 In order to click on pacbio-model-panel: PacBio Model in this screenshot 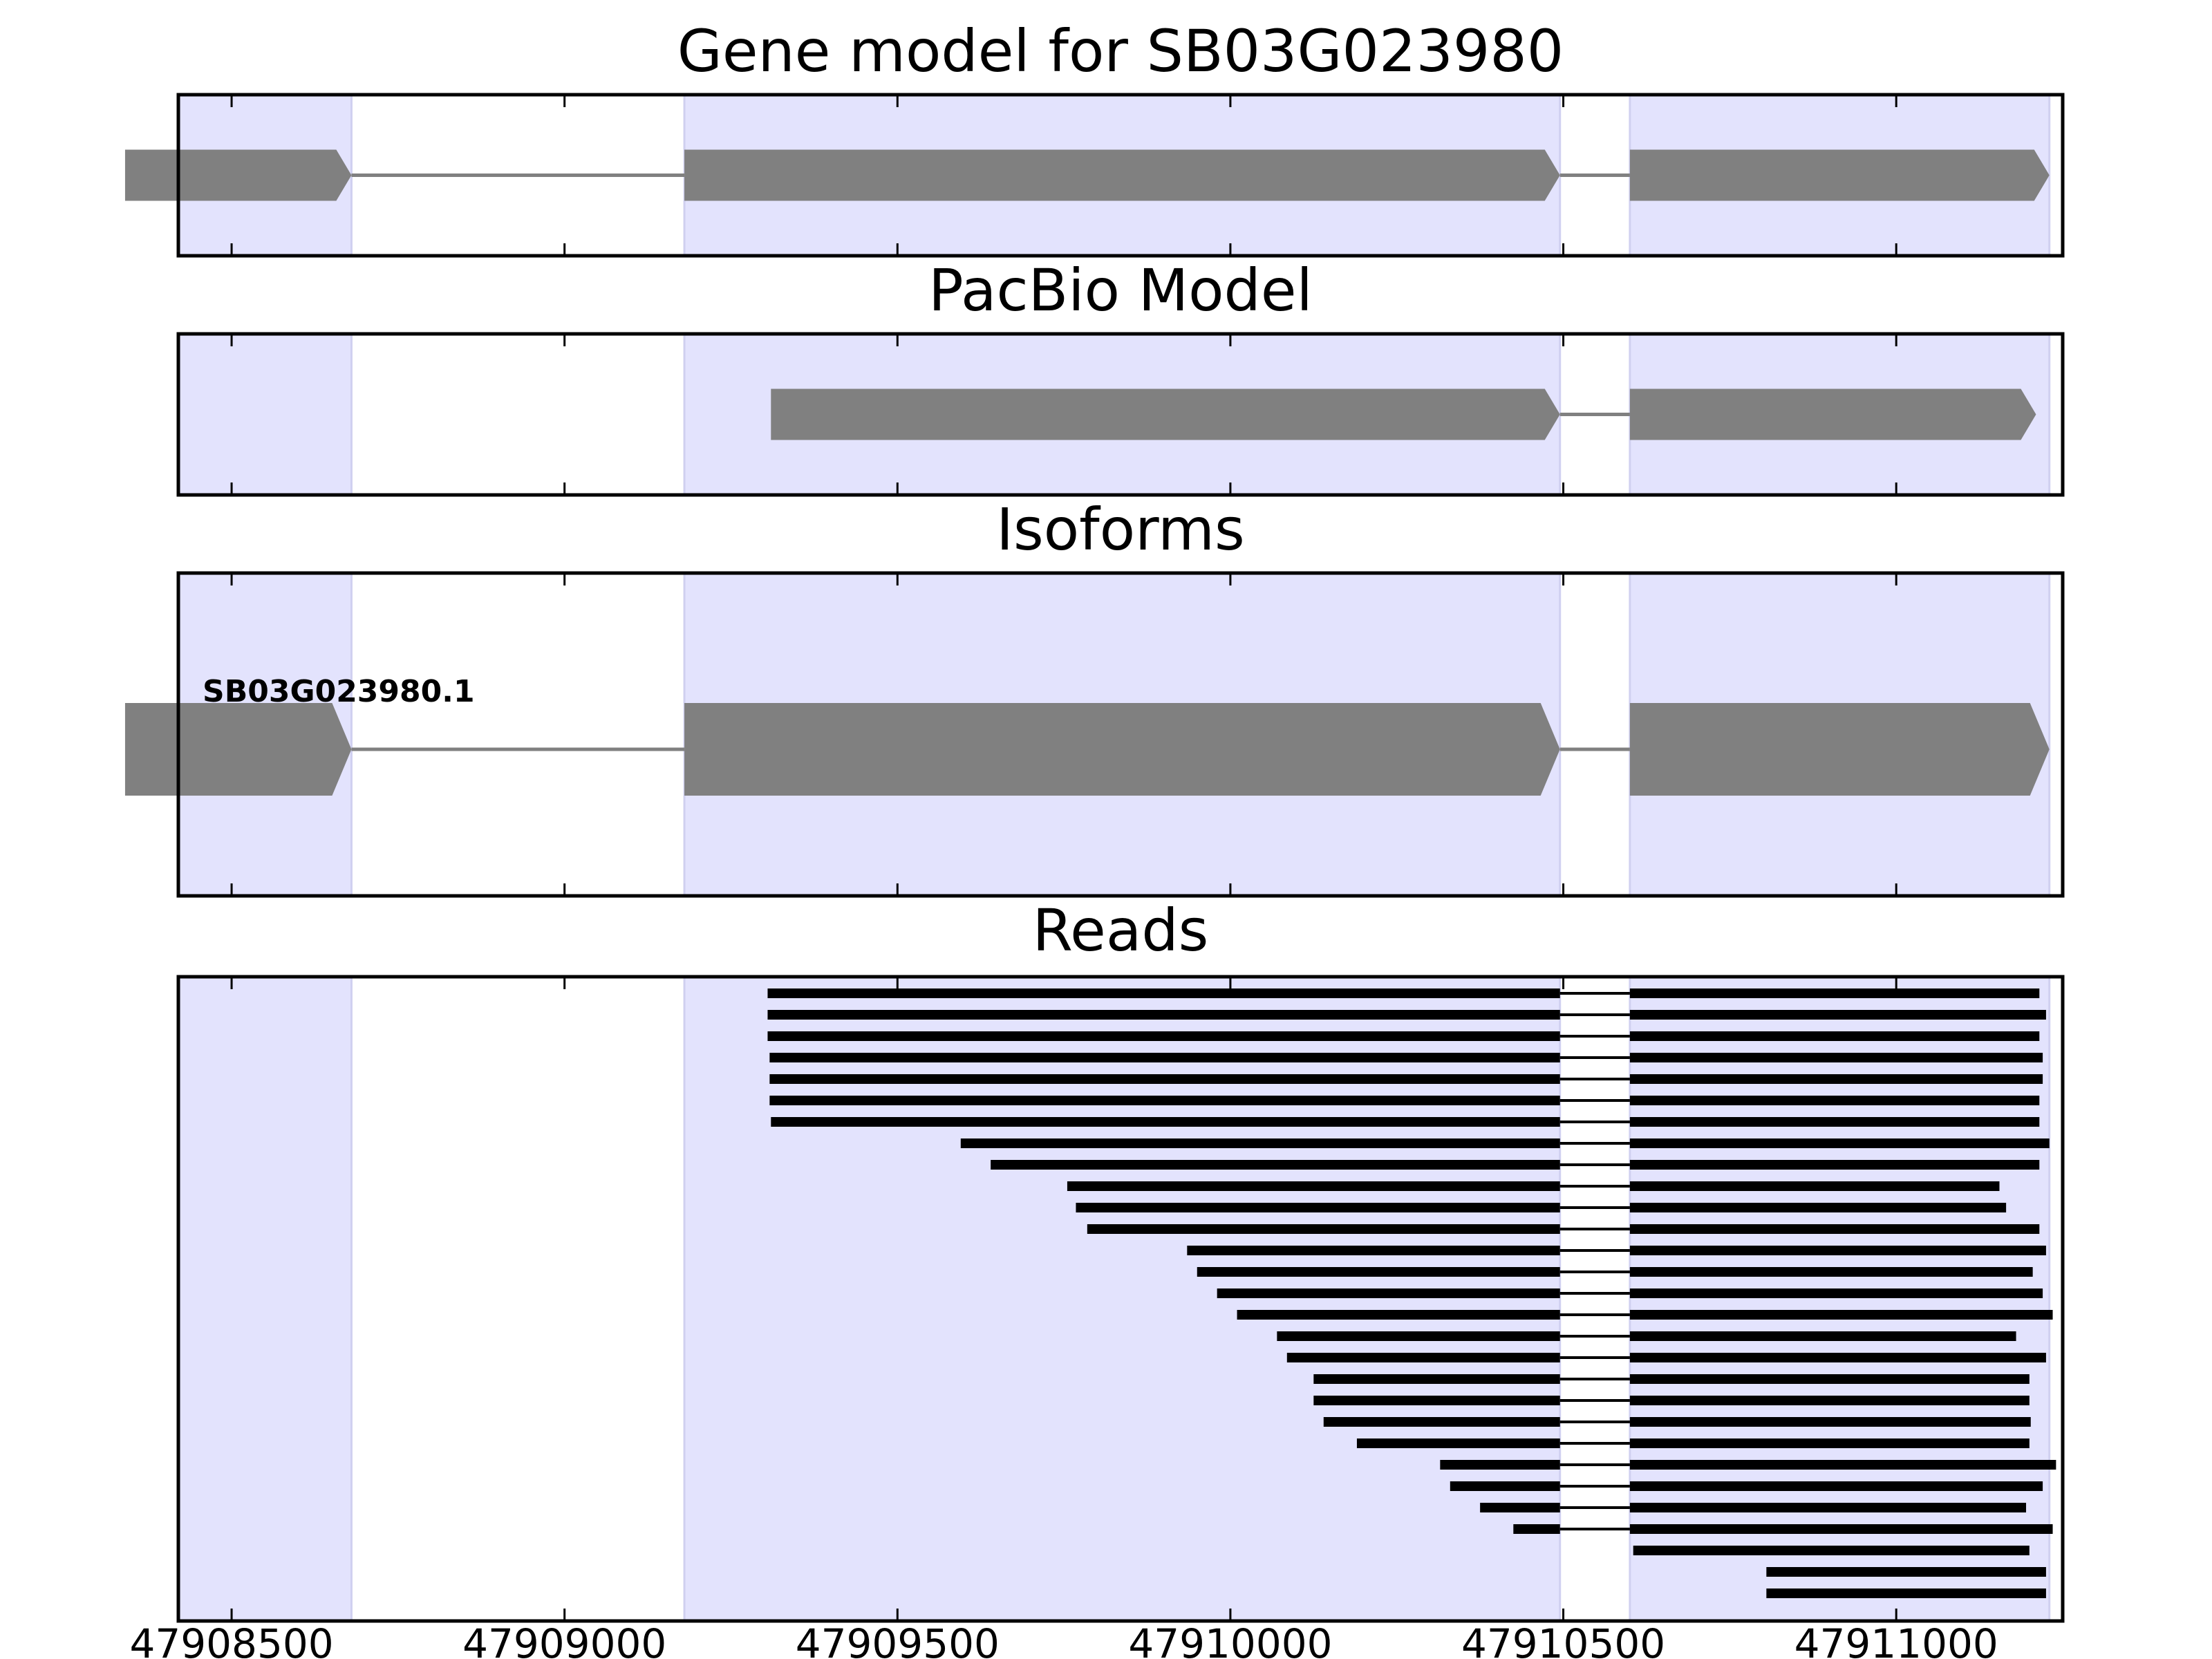, I will do `click(1120, 377)`.